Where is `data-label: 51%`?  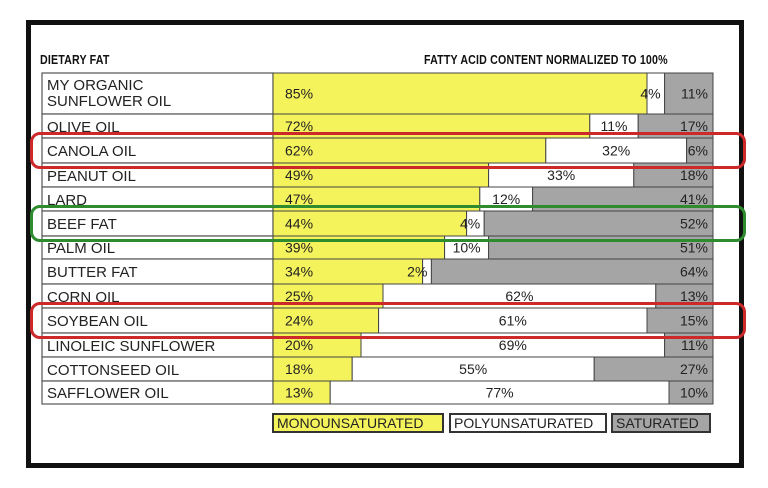
data-label: 51% is located at coordinates (694, 248).